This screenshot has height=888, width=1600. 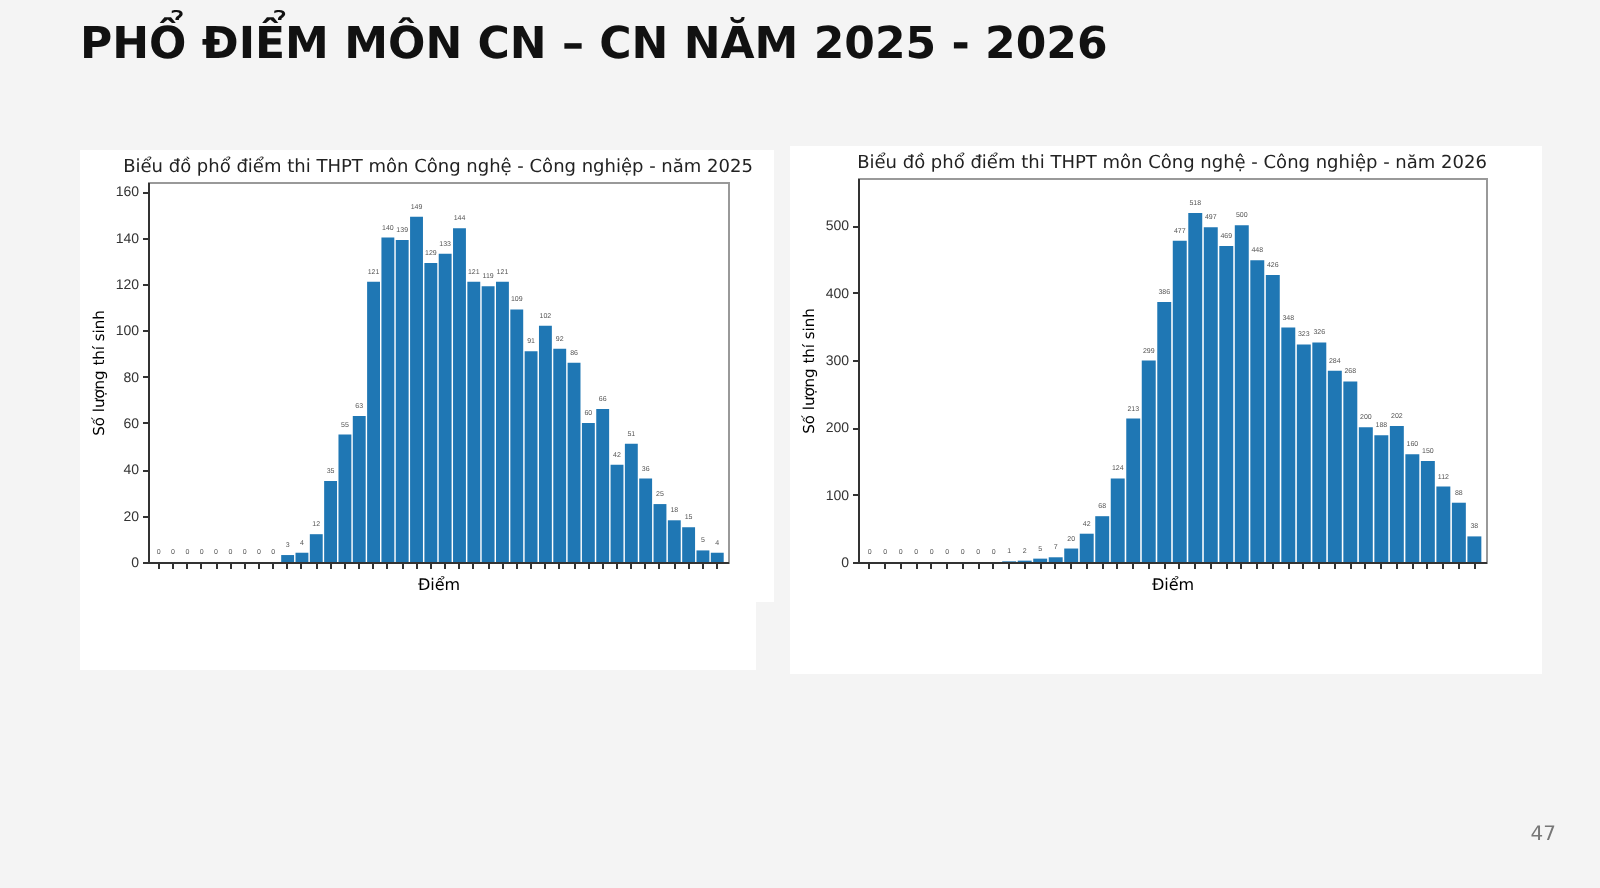 What do you see at coordinates (1172, 163) in the screenshot?
I see `chart-title: Biểu đồ phổ điểm thi THPT môn Công nghệ - Công nghiệp - năm 2026` at bounding box center [1172, 163].